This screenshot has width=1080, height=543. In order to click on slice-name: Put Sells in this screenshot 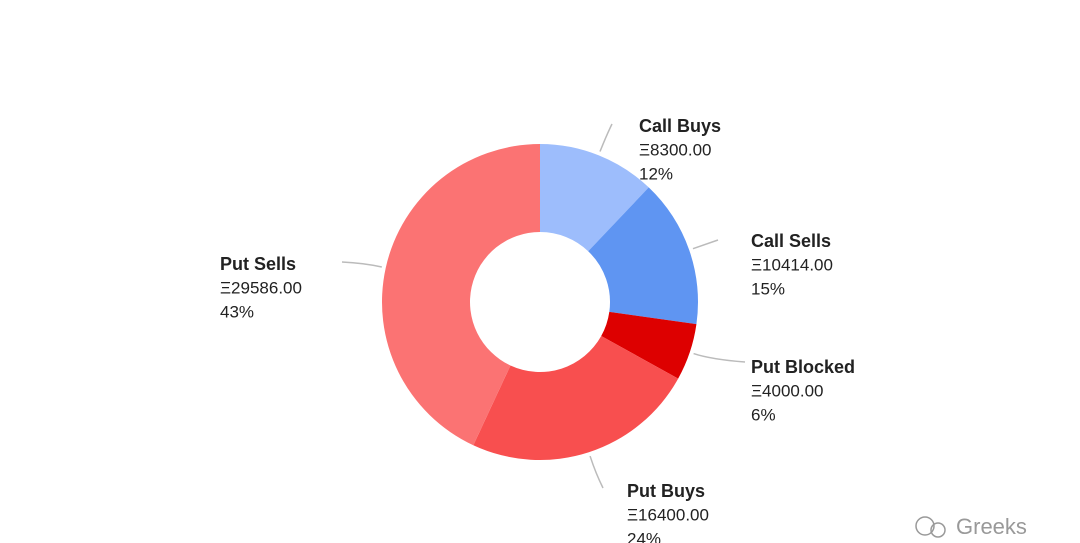, I will do `click(258, 264)`.